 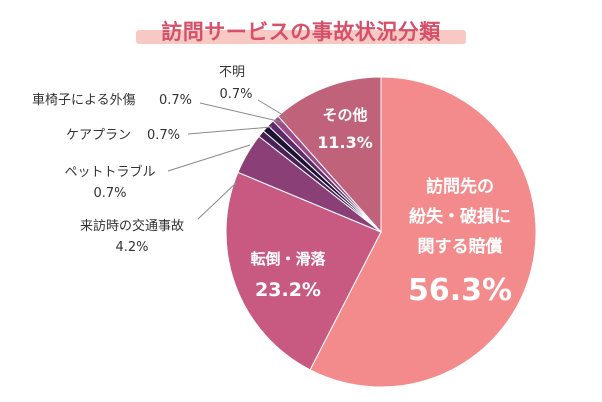 I want to click on slice-value-5: 0.7%, so click(x=175, y=100).